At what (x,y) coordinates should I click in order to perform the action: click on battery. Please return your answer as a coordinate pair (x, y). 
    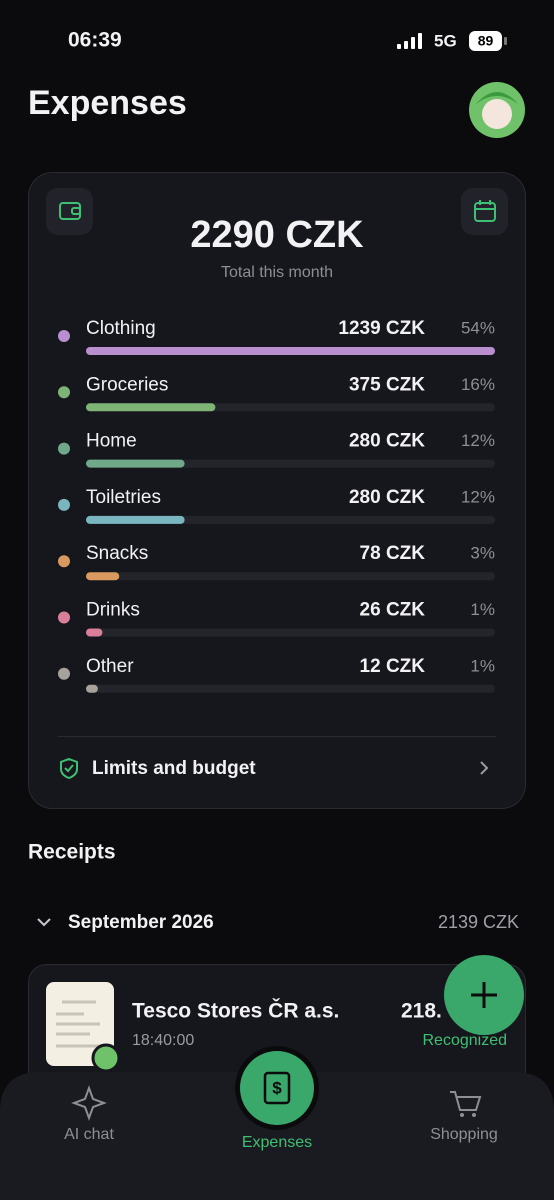
    Looking at the image, I should click on (485, 41).